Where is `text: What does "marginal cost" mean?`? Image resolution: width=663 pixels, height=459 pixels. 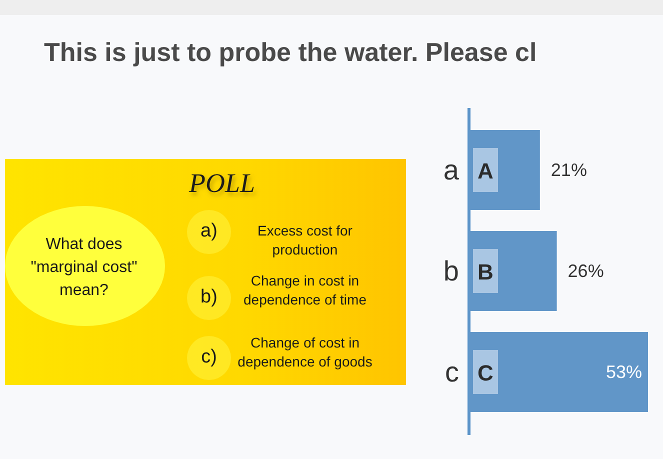 text: What does "marginal cost" mean? is located at coordinates (84, 267).